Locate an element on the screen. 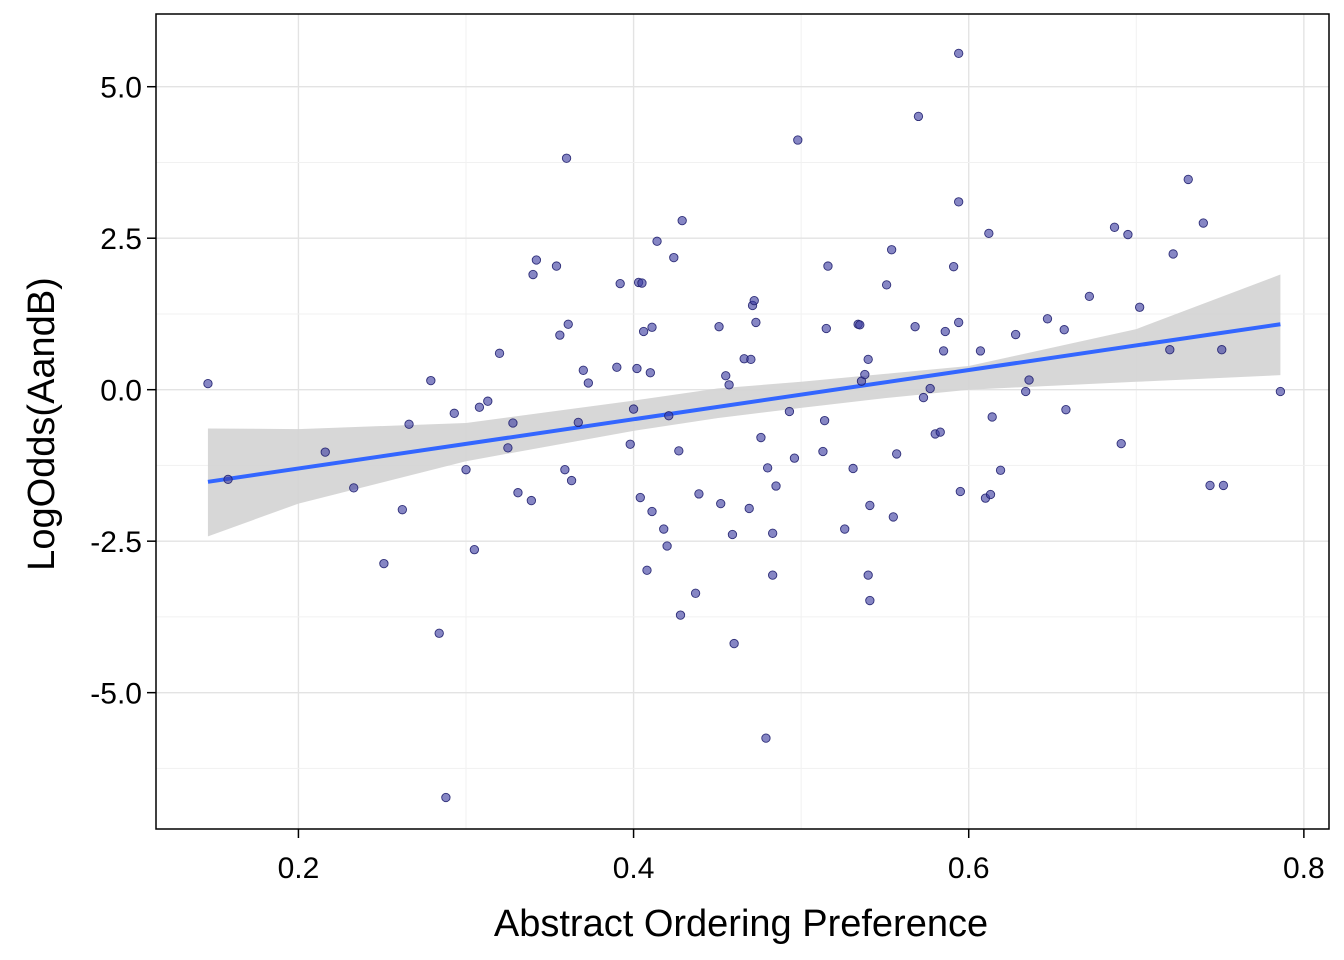  y-axis-title: LogOdds(AandB) is located at coordinates (42, 424).